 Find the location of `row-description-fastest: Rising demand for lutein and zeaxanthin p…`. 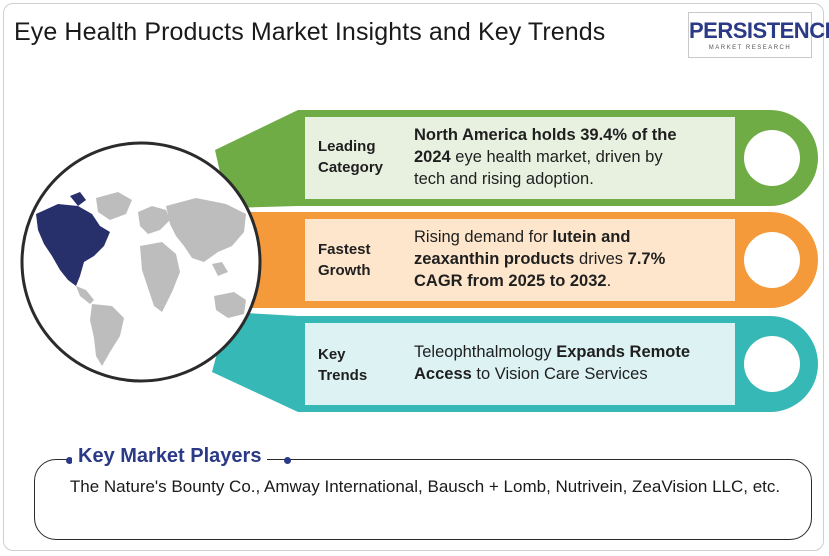

row-description-fastest: Rising demand for lutein and zeaxanthin p… is located at coordinates (539, 259).